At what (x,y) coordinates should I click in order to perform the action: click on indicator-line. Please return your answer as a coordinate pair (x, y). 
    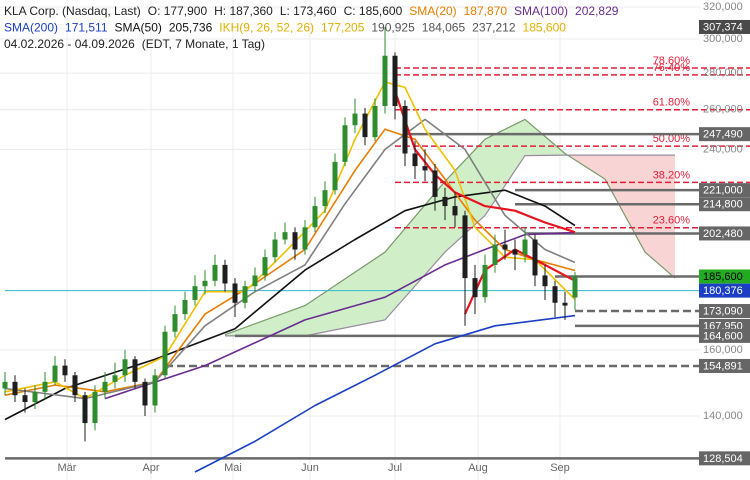
    Looking at the image, I should click on (484, 162).